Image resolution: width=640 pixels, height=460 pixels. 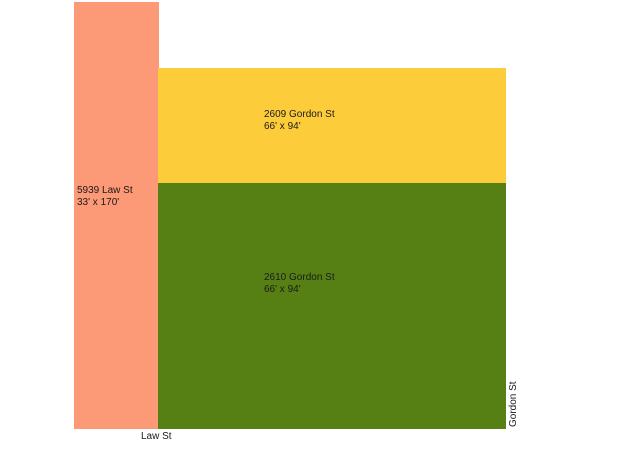 I want to click on parcel-label: 5939 Law St 33' x 170', so click(x=105, y=197).